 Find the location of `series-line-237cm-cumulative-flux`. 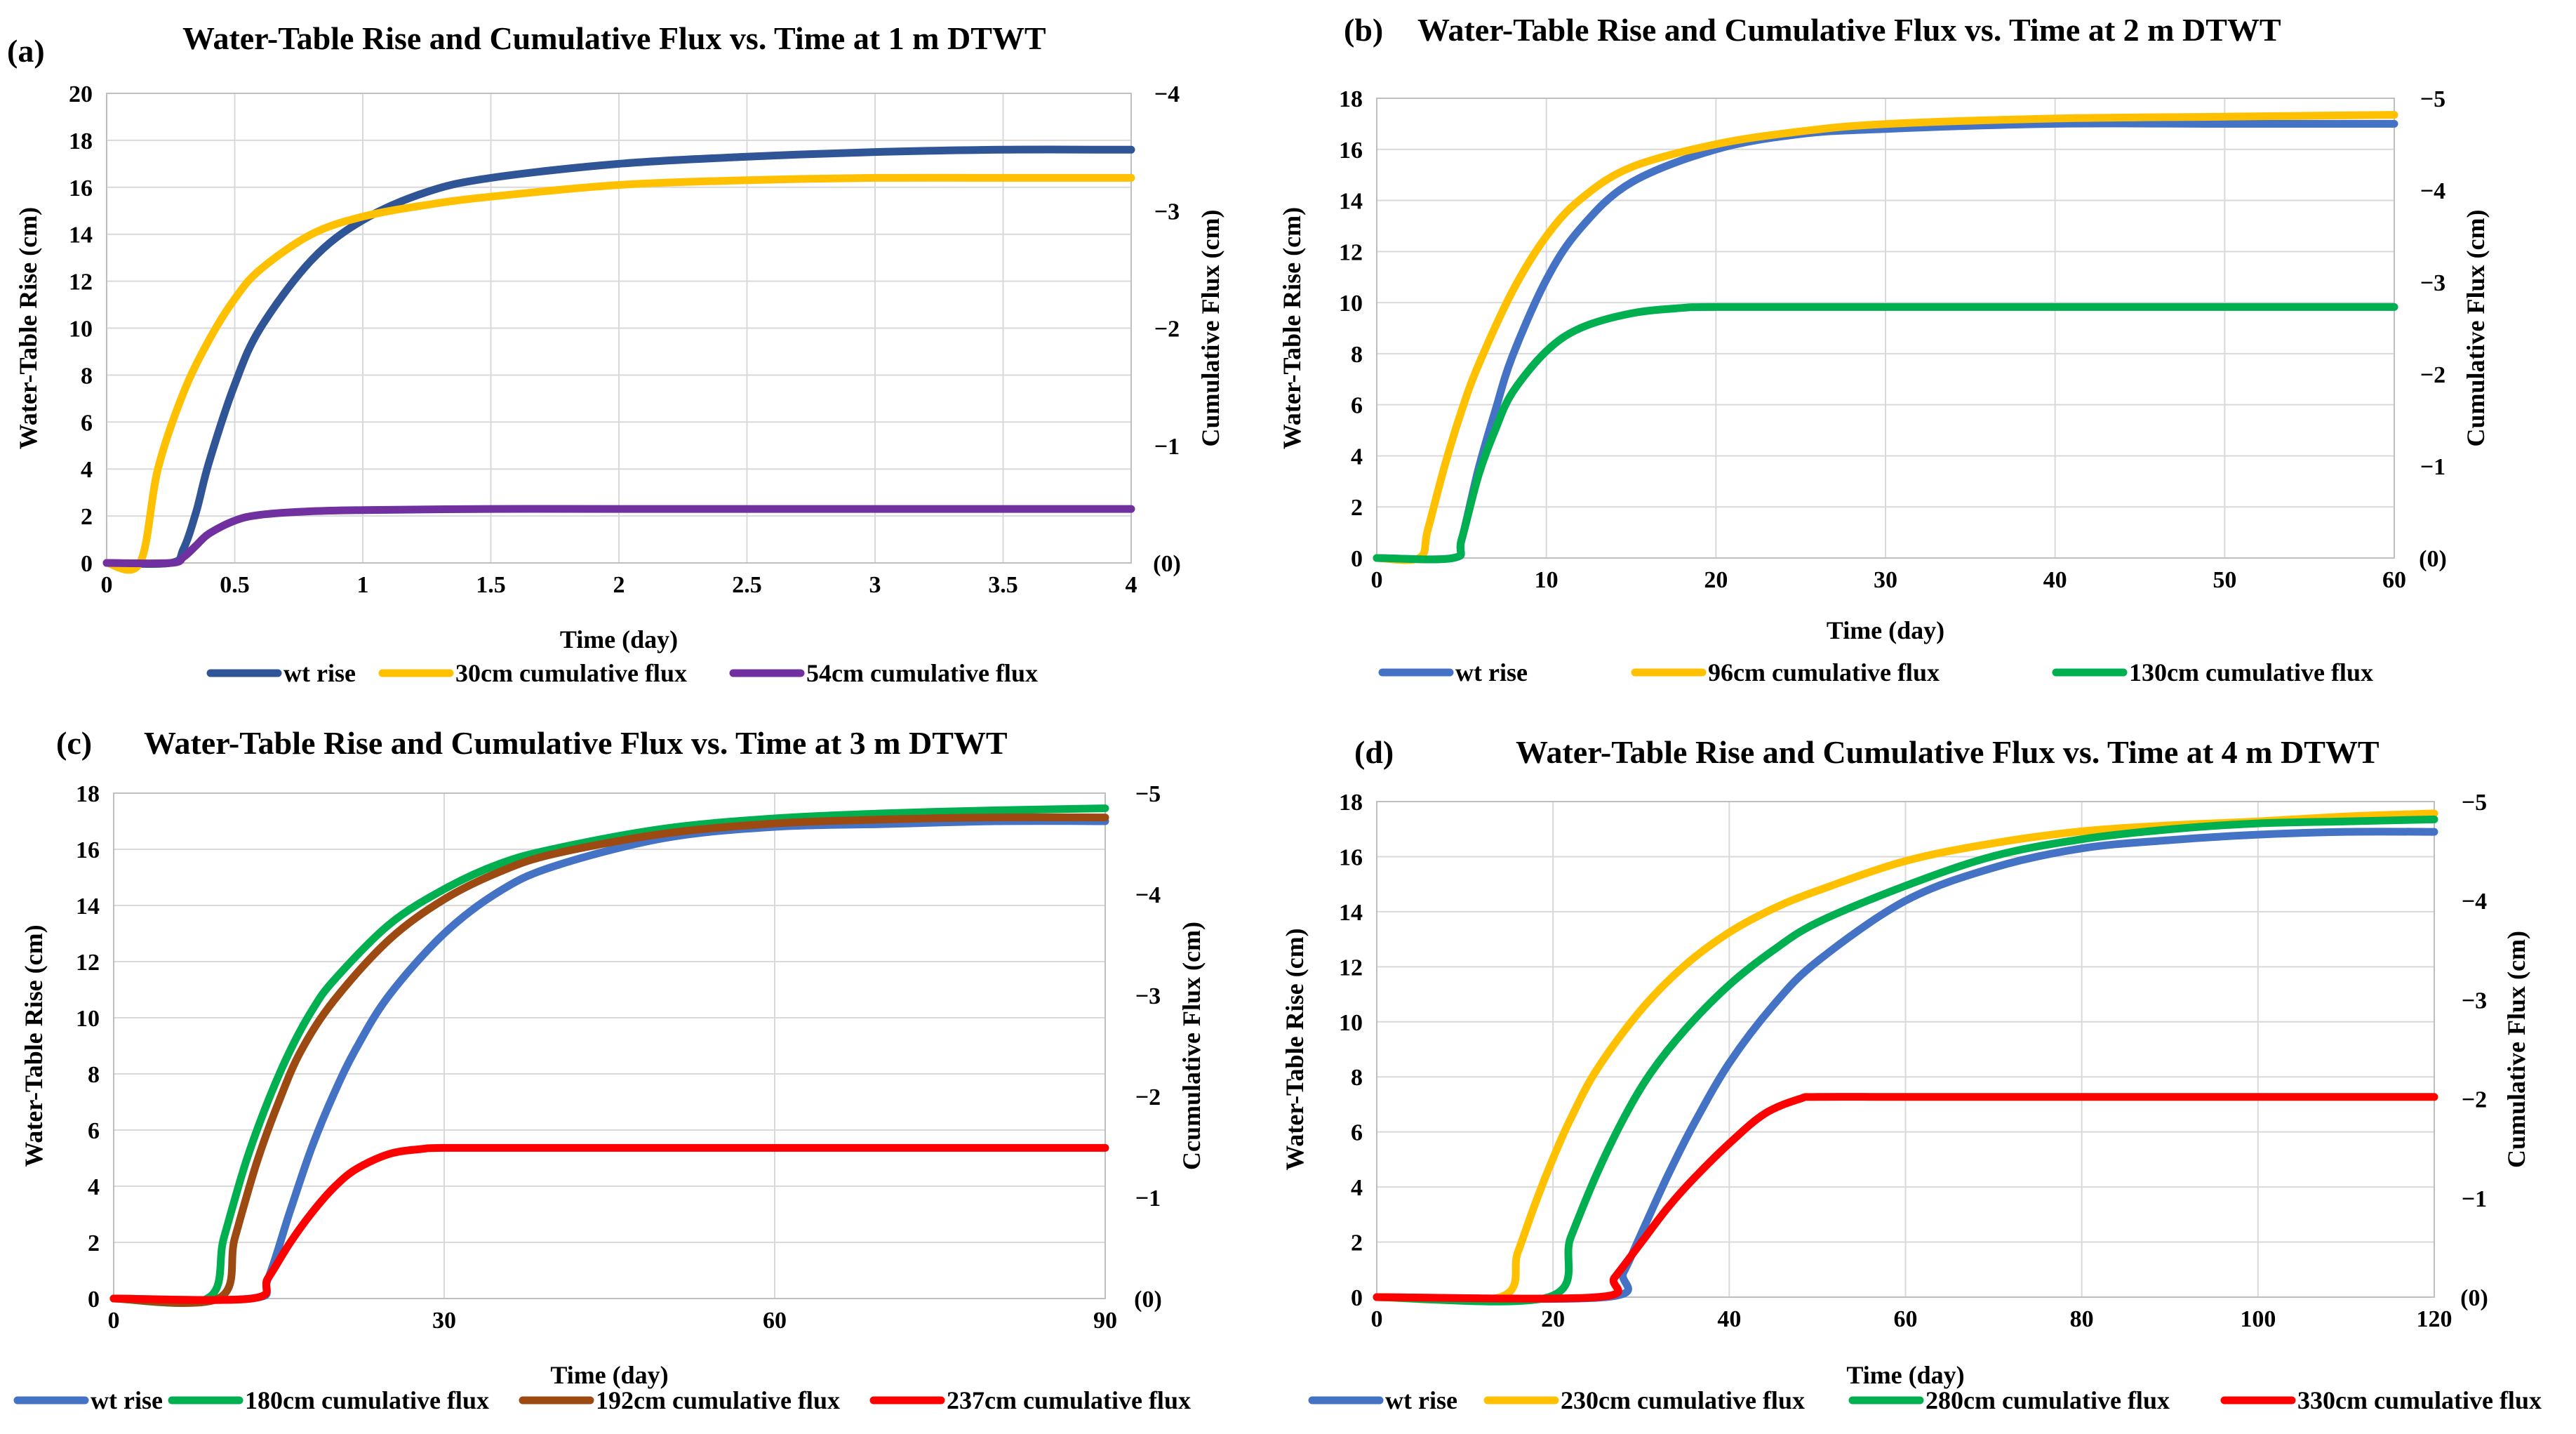

series-line-237cm-cumulative-flux is located at coordinates (609, 1223).